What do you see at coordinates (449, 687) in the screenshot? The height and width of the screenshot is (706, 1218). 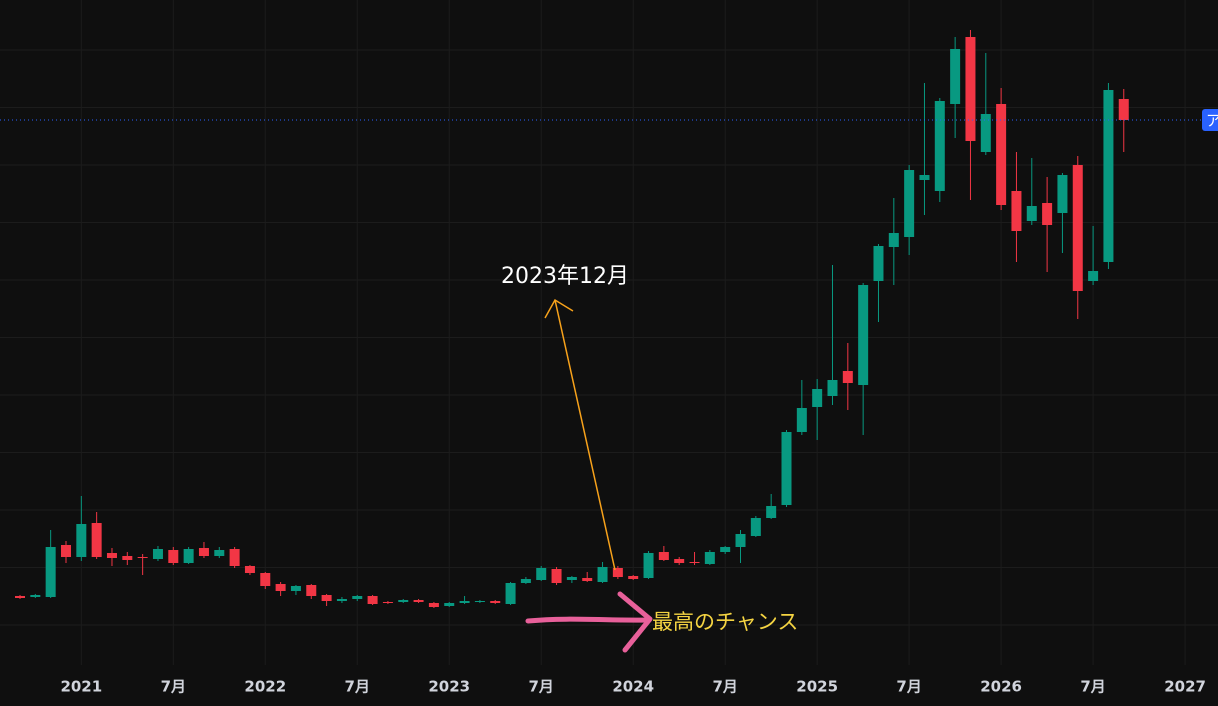 I see `x-tick-label: 2023` at bounding box center [449, 687].